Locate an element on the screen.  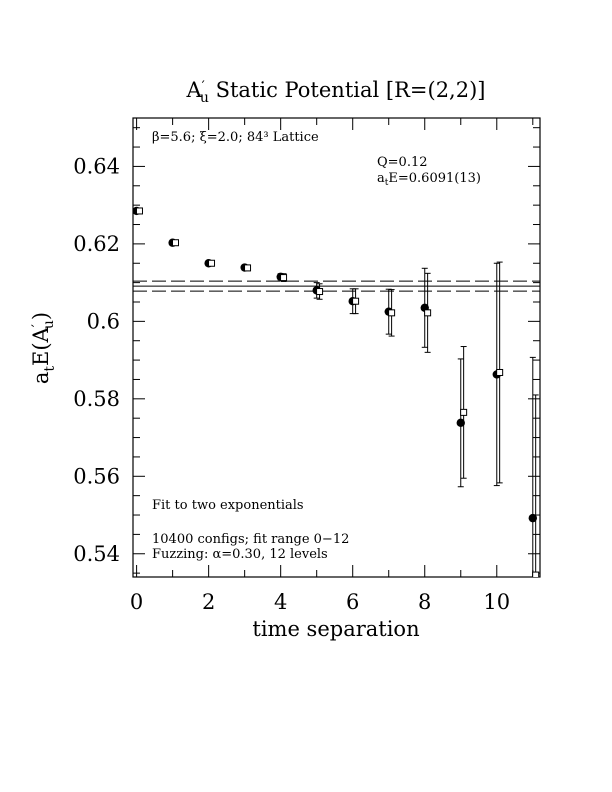
x-tick-label: 10 is located at coordinates (496, 602).